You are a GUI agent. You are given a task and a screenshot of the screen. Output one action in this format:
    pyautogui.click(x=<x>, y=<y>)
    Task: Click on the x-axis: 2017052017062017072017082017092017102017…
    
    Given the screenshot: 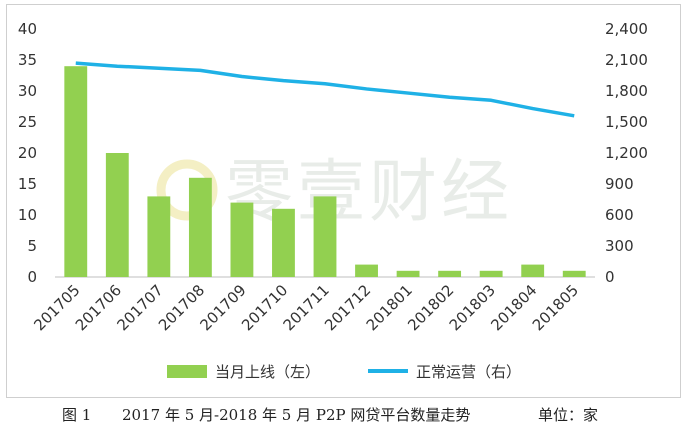 What is the action you would take?
    pyautogui.click(x=306, y=307)
    